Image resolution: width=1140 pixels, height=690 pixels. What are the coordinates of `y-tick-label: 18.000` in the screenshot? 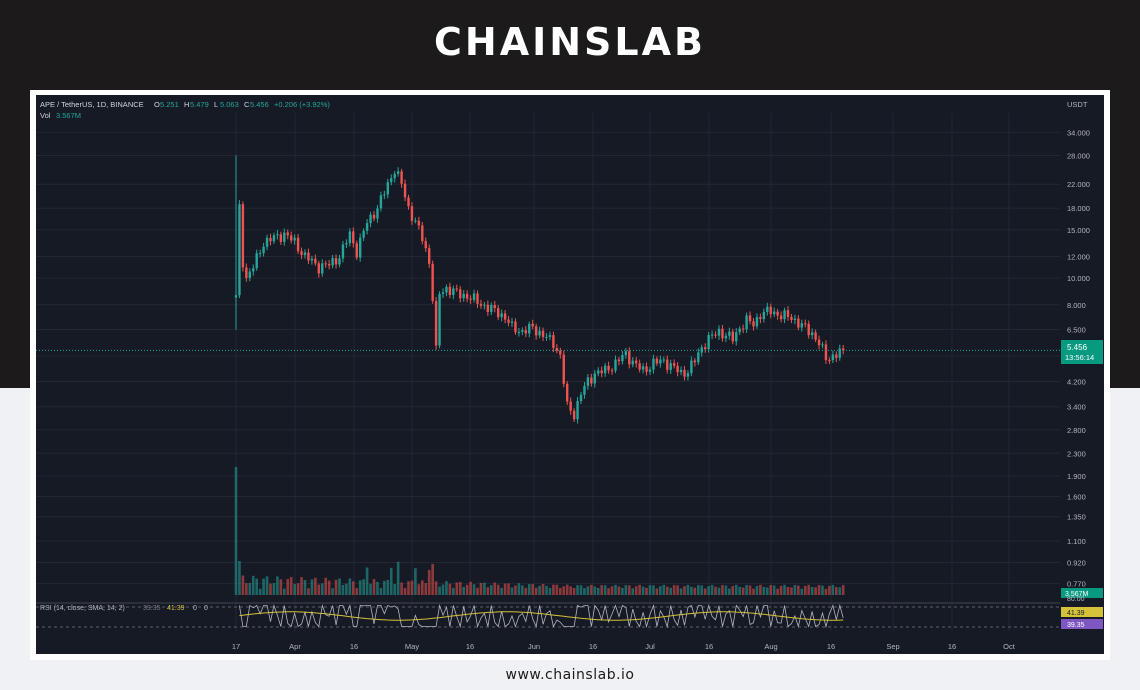 It's located at (1078, 208).